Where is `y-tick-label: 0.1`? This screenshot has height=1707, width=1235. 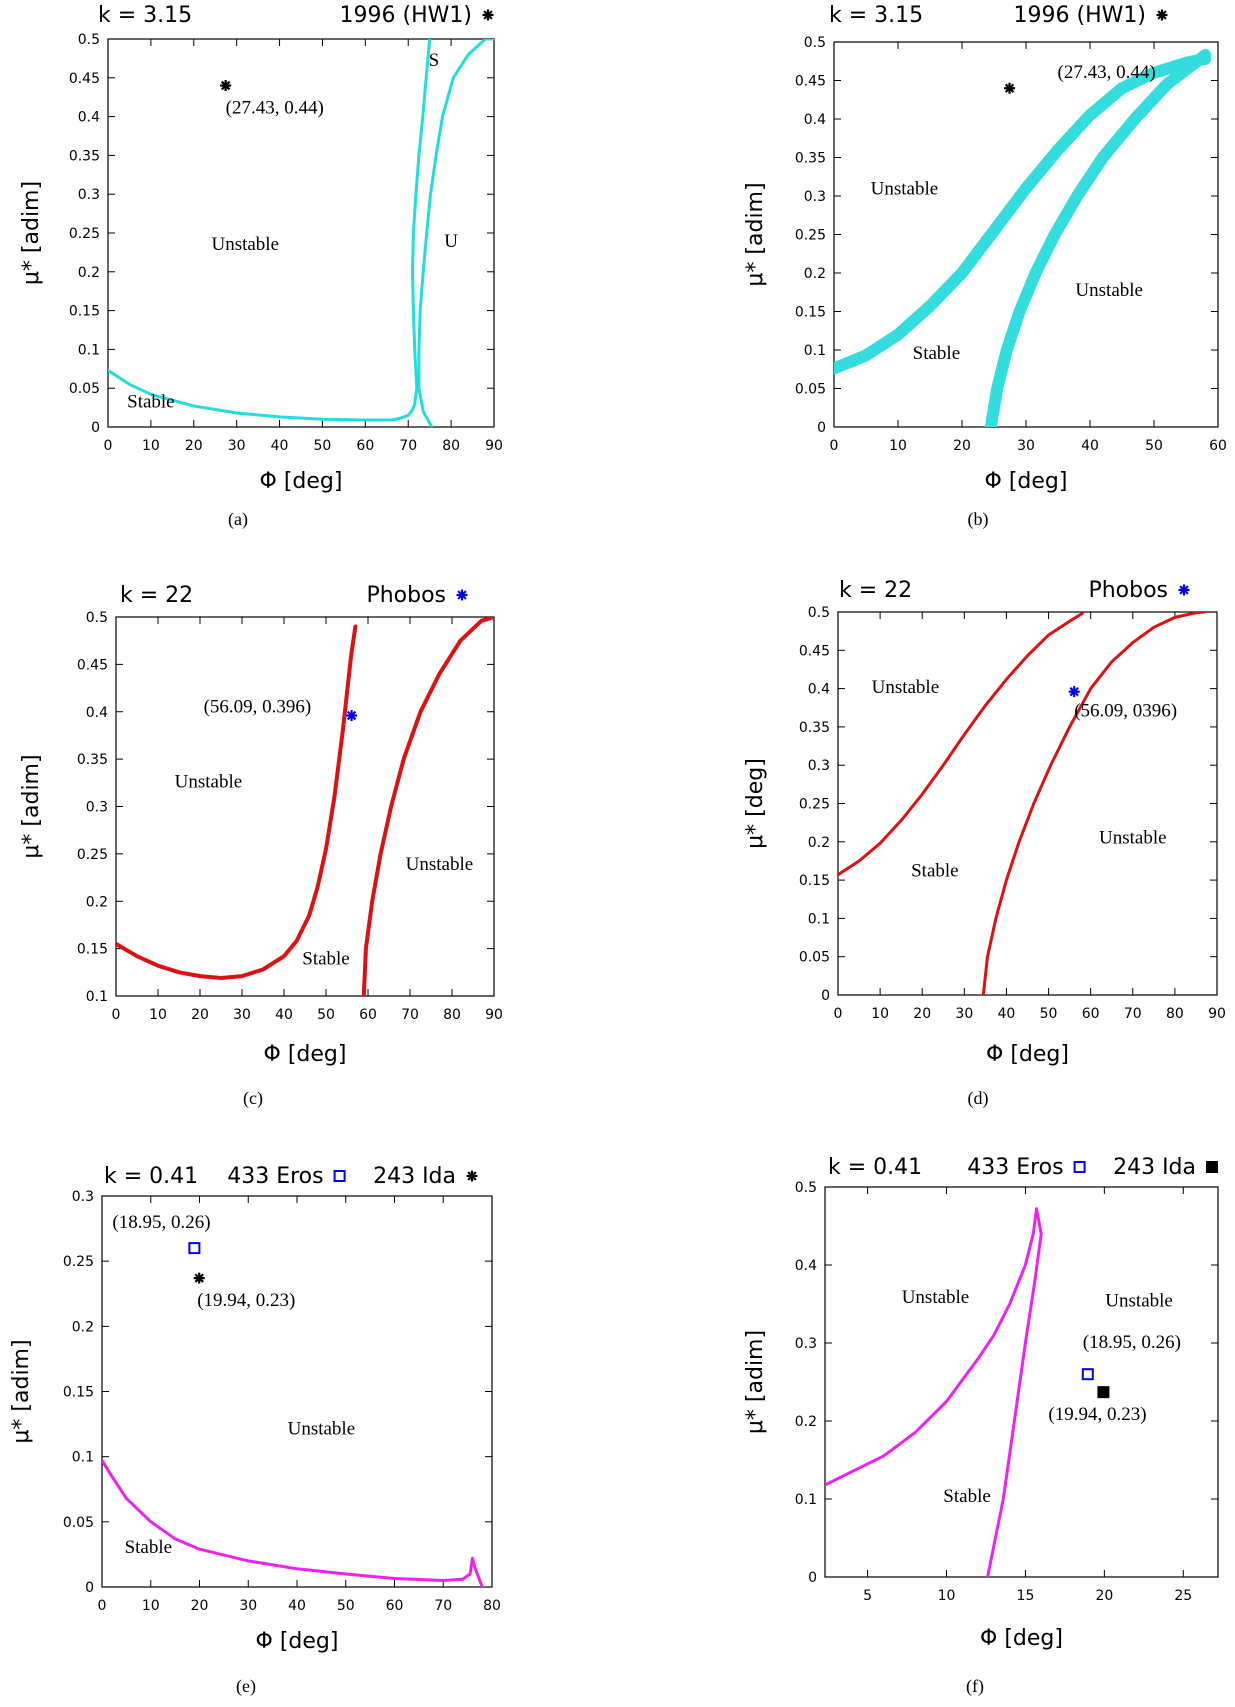 y-tick-label: 0.1 is located at coordinates (97, 997).